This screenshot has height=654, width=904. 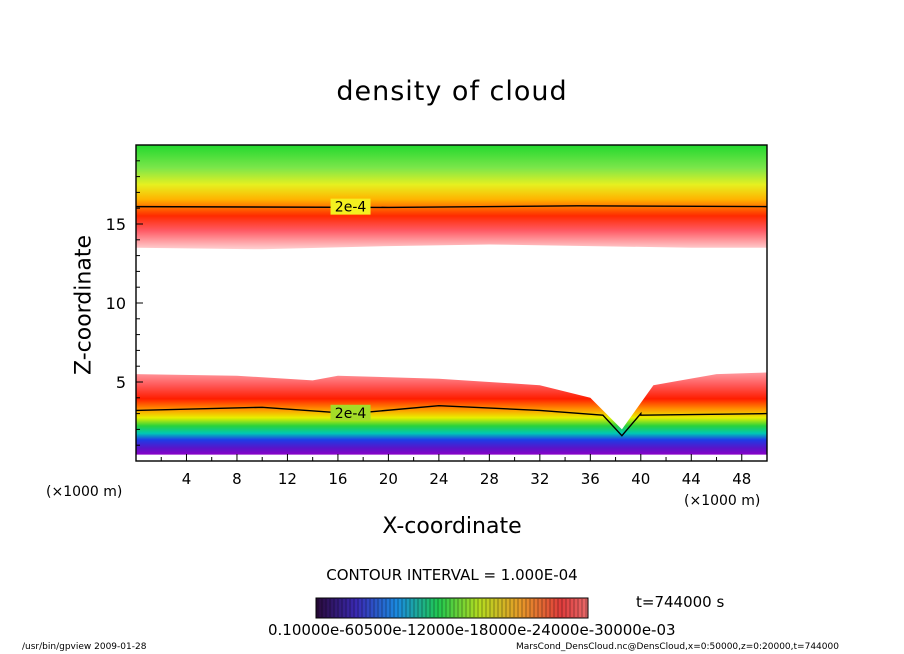 I want to click on contour-line-upper, so click(x=451, y=207).